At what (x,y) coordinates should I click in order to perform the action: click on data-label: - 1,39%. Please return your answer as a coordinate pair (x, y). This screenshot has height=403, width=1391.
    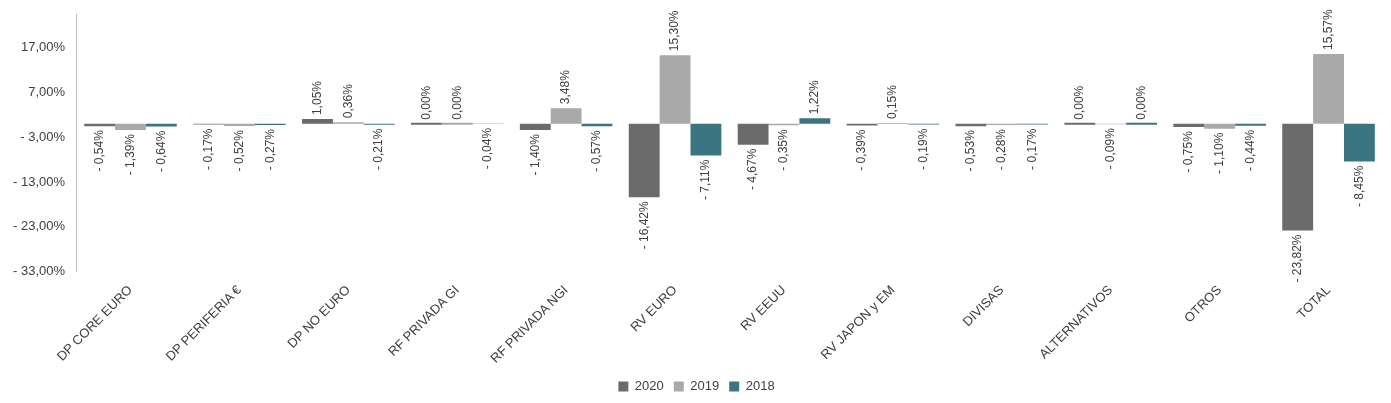
    Looking at the image, I should click on (129, 154).